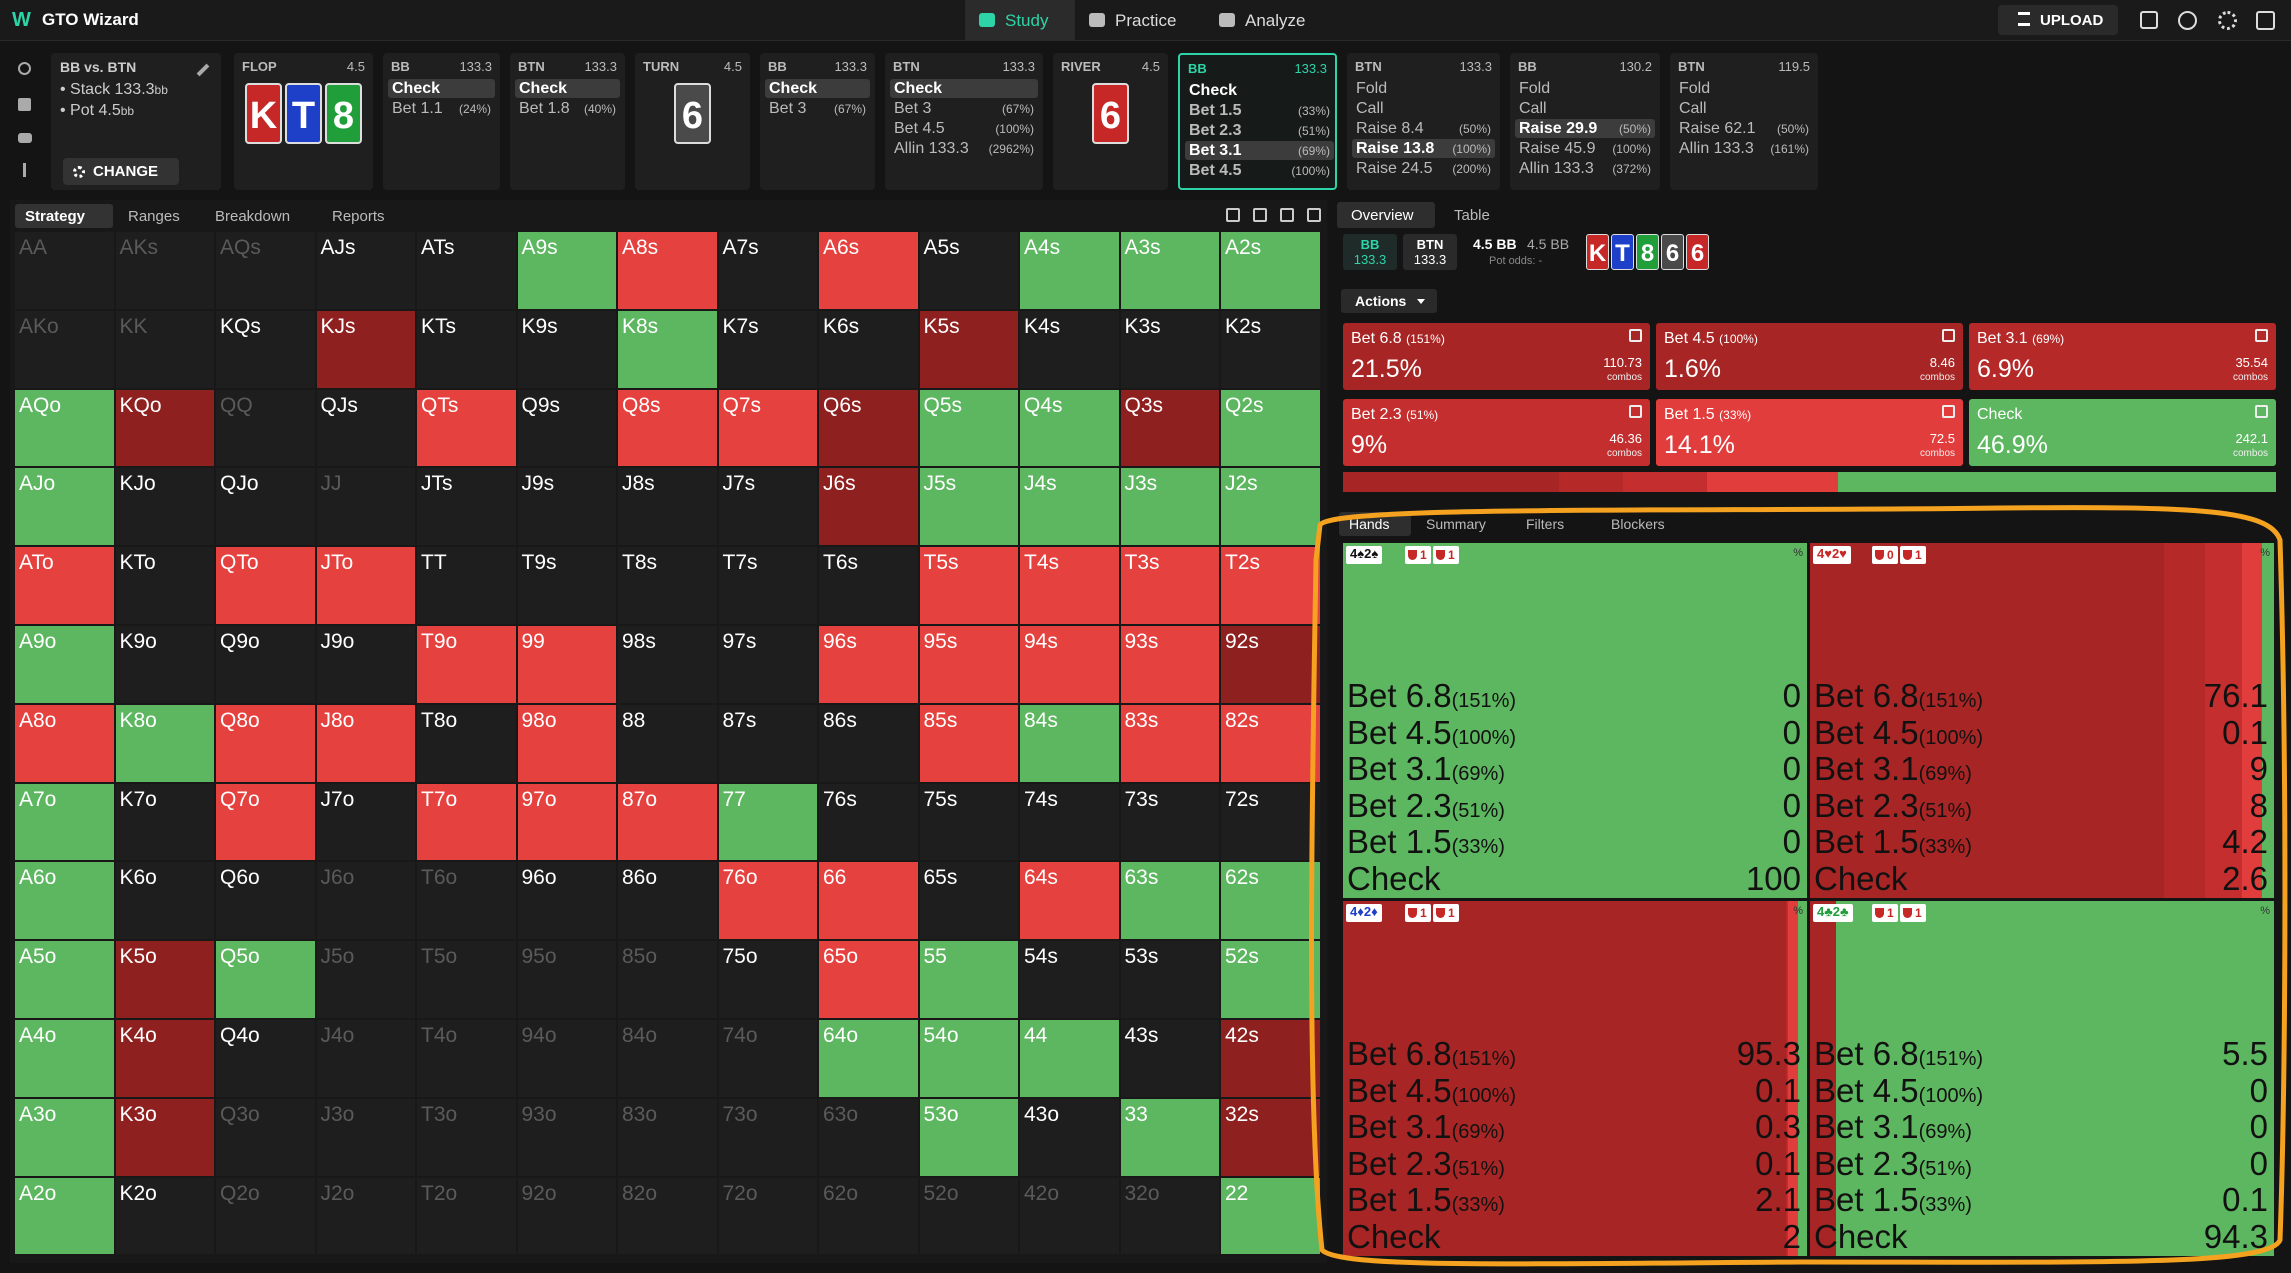 This screenshot has width=2291, height=1273. I want to click on hand-cell: J5s, so click(968, 507).